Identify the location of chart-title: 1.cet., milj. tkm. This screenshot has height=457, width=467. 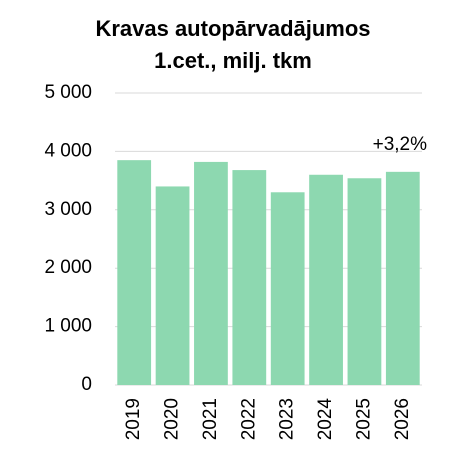
(233, 60).